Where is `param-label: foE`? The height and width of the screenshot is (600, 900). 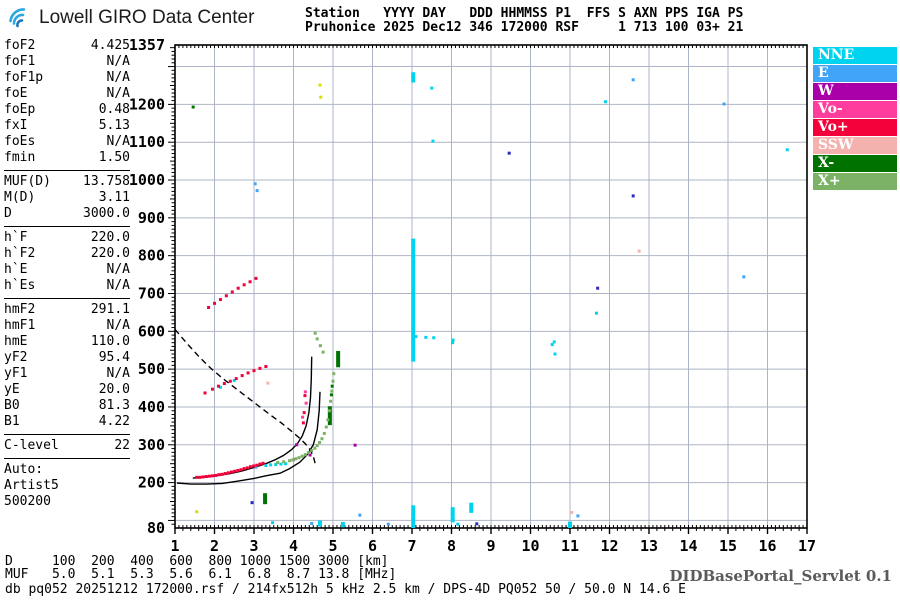 param-label: foE is located at coordinates (16, 93).